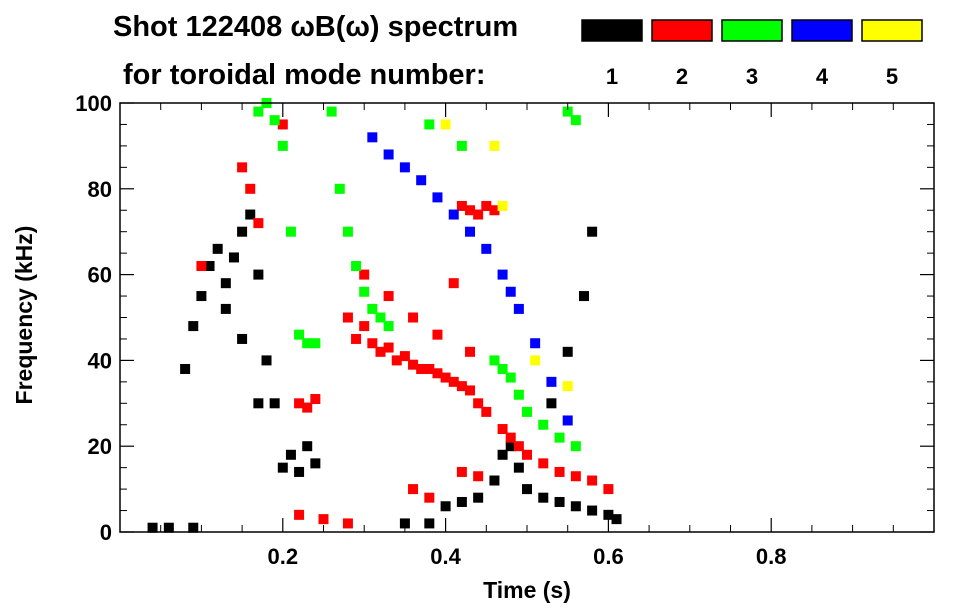  I want to click on legend-label-5: 5, so click(892, 76).